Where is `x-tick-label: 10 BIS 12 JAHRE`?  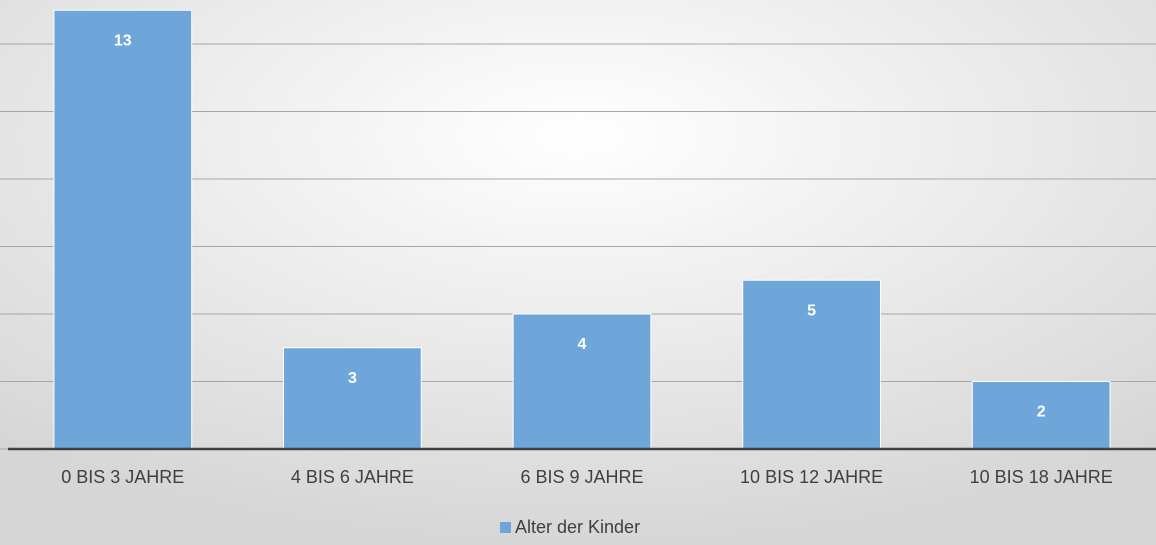 x-tick-label: 10 BIS 12 JAHRE is located at coordinates (811, 477).